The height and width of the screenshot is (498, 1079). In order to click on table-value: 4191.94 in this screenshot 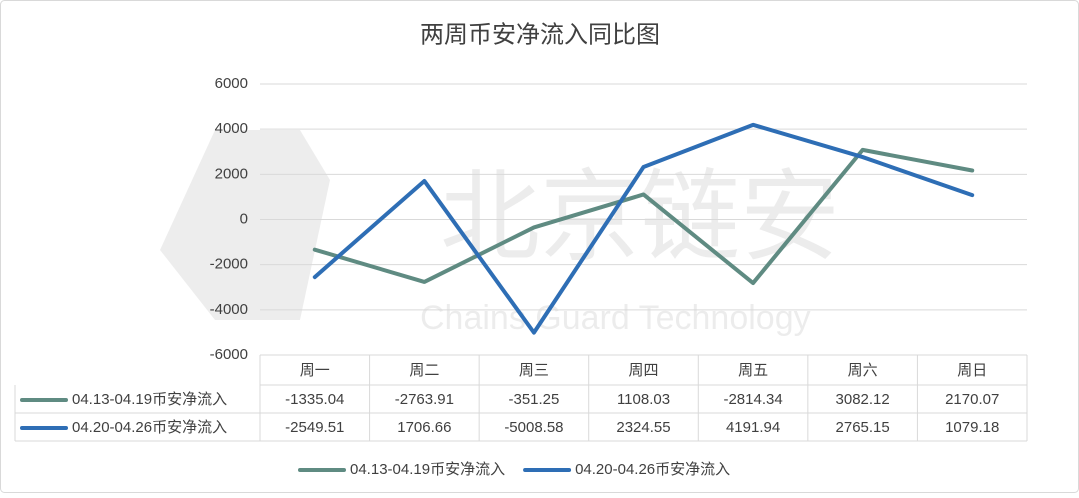, I will do `click(753, 427)`.